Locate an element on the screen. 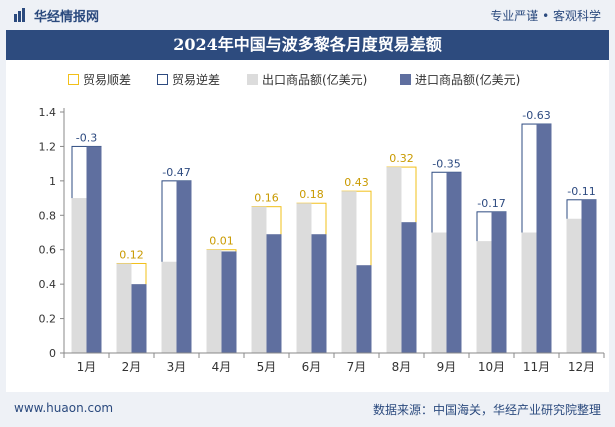  balance-label: 0.01 is located at coordinates (221, 241).